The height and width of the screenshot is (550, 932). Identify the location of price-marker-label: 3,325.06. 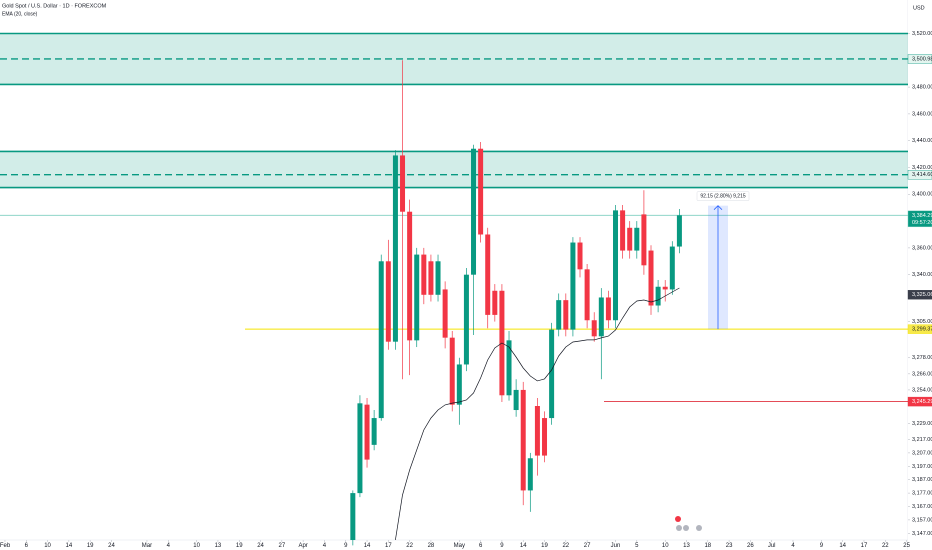
(922, 295).